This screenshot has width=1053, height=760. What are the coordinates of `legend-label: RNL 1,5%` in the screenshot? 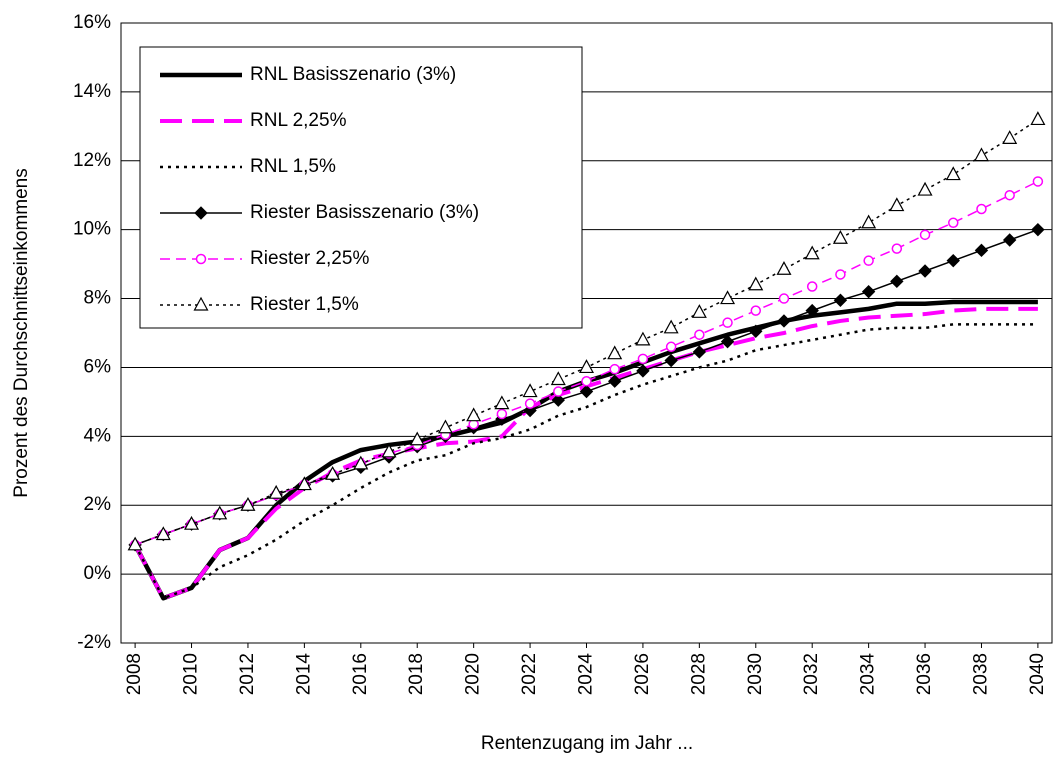 It's located at (293, 166).